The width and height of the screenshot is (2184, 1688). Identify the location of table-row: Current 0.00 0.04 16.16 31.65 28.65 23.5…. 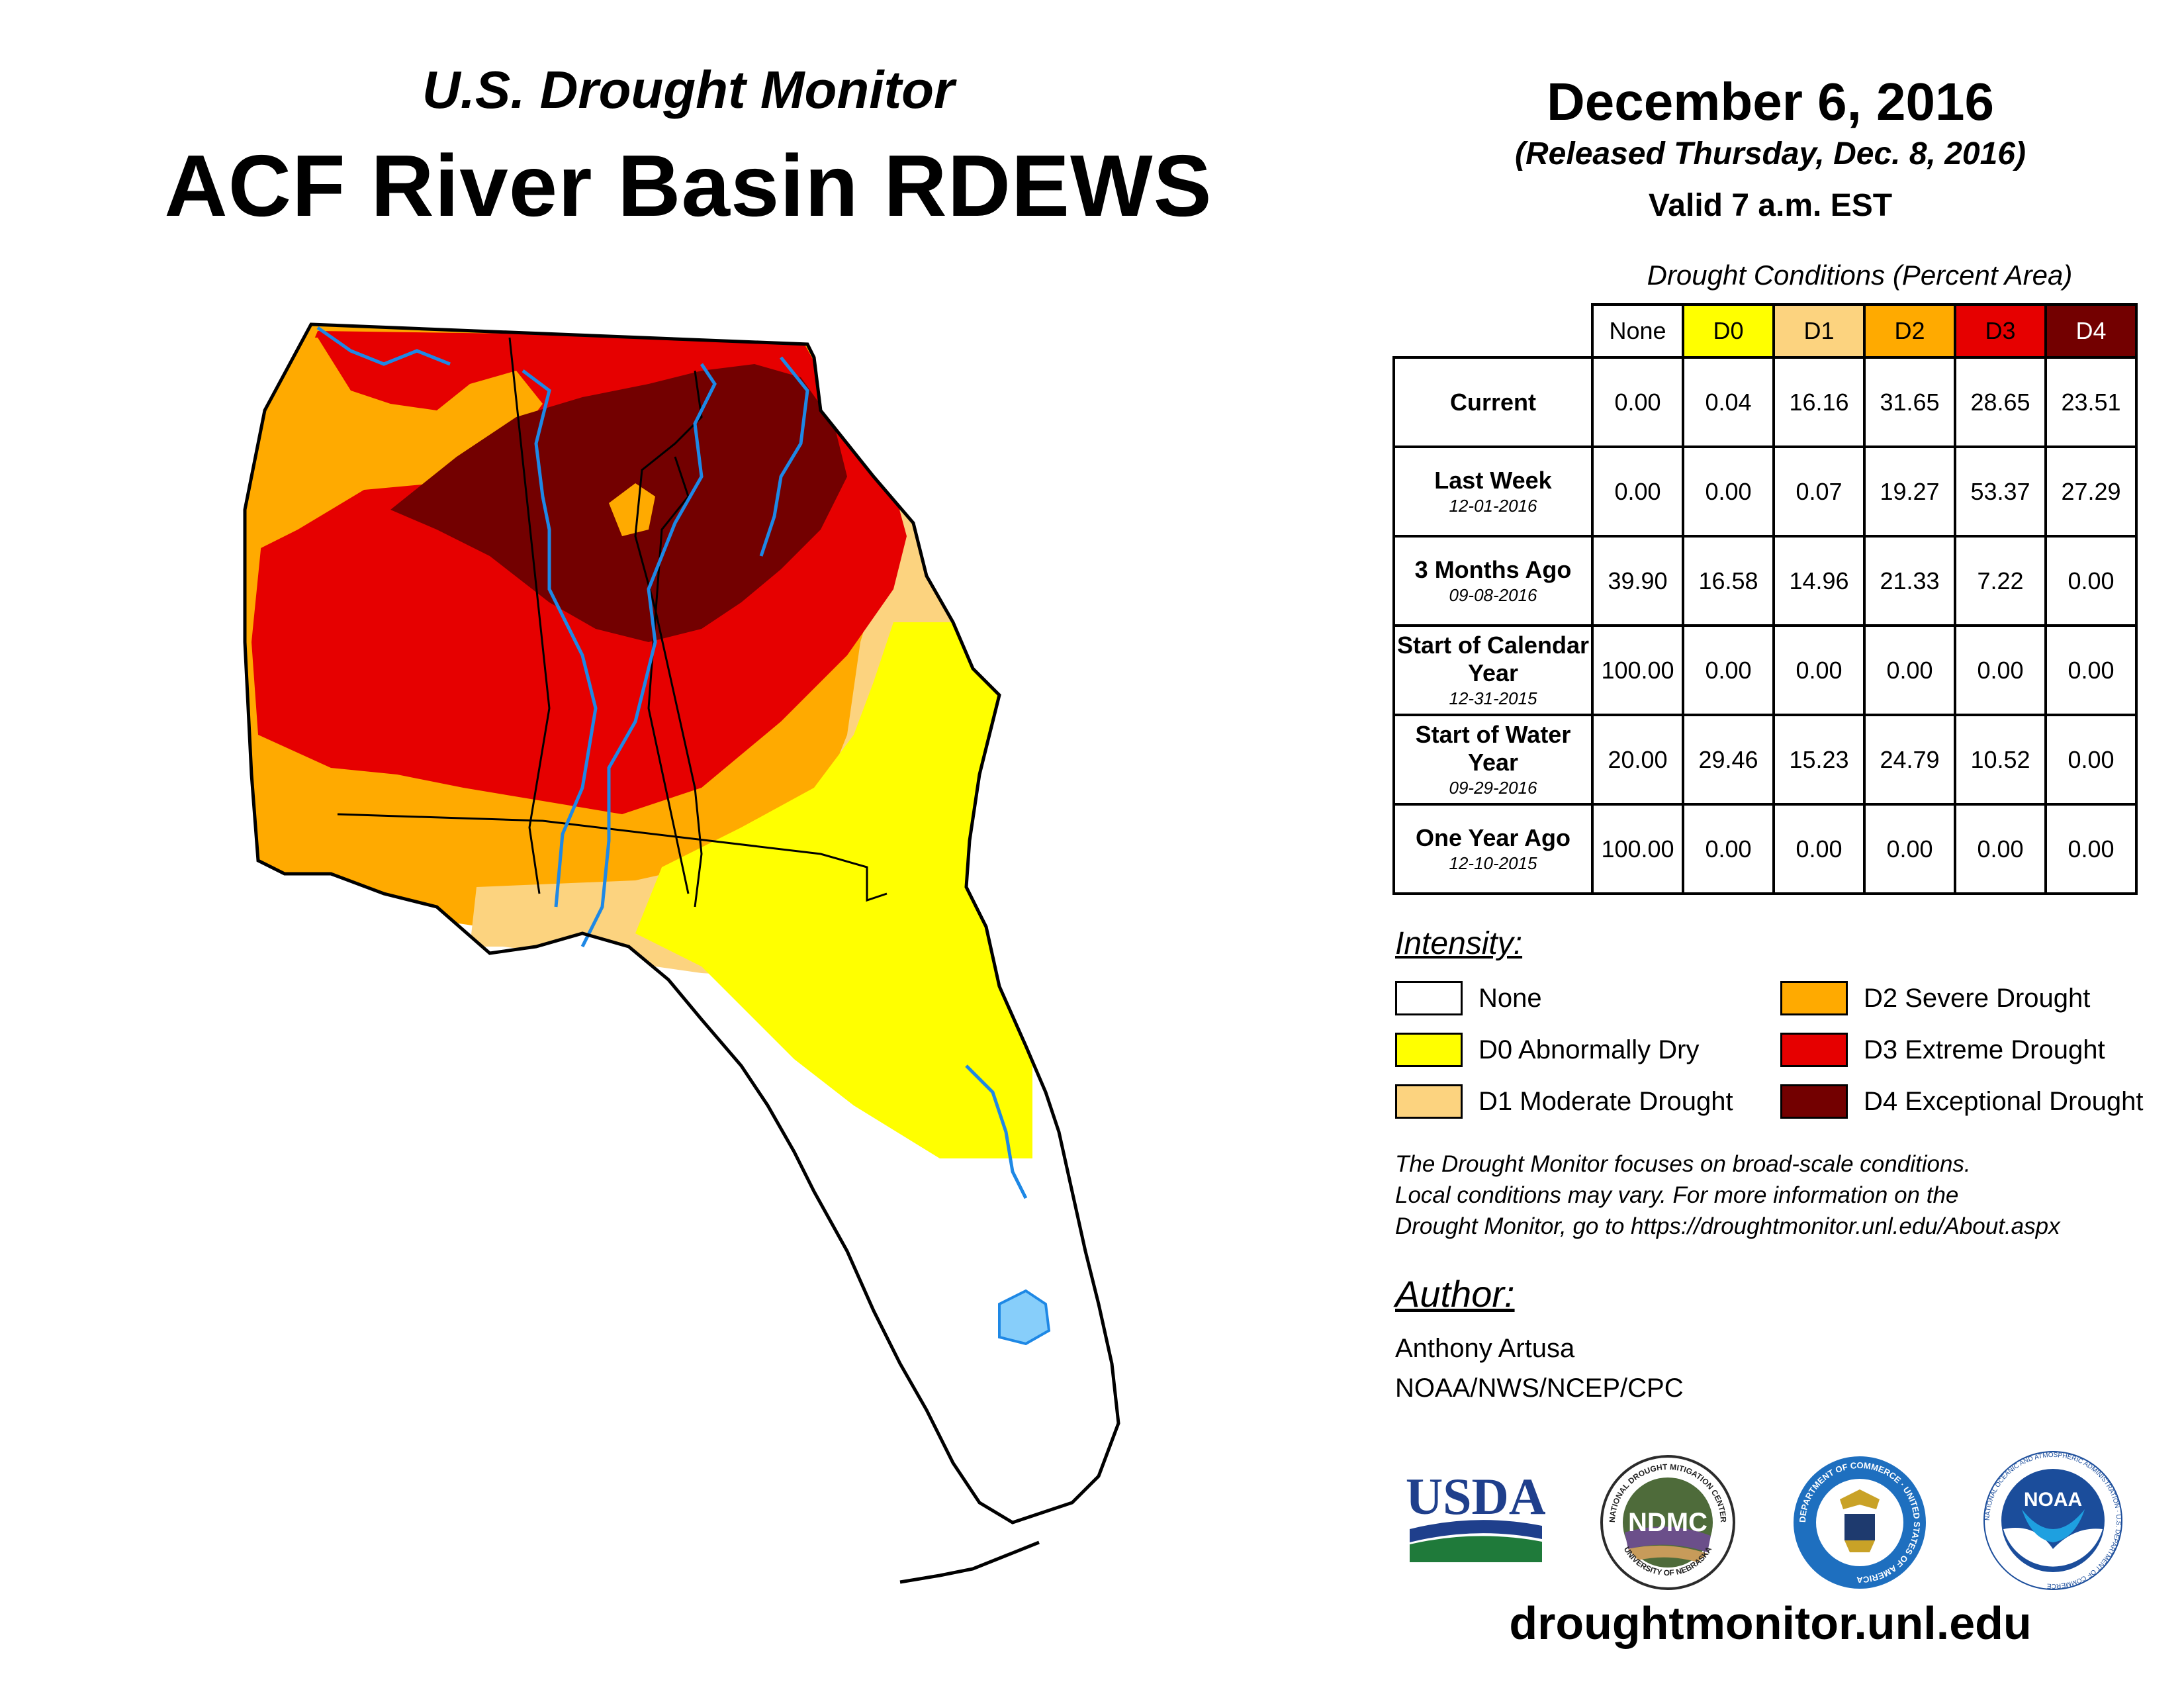
(1765, 402).